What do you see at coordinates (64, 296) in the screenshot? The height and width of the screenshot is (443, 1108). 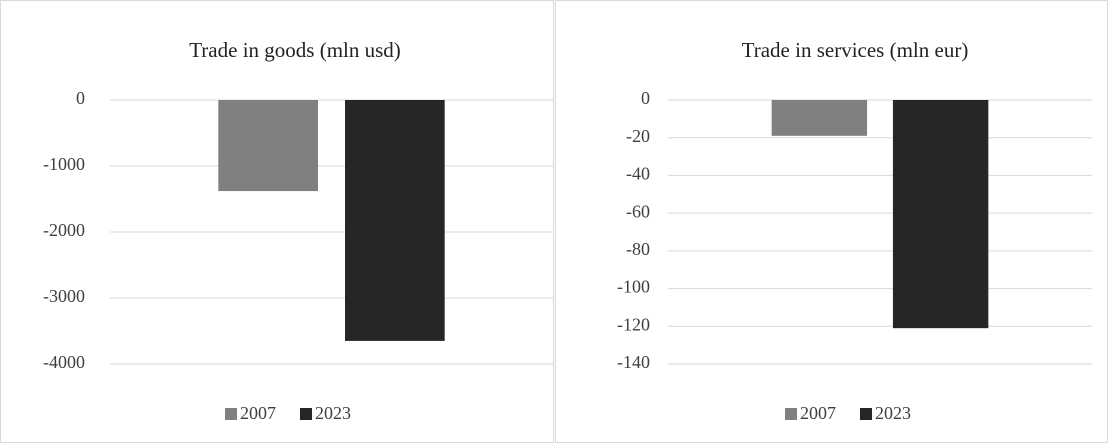 I see `y-tick-label: -3000` at bounding box center [64, 296].